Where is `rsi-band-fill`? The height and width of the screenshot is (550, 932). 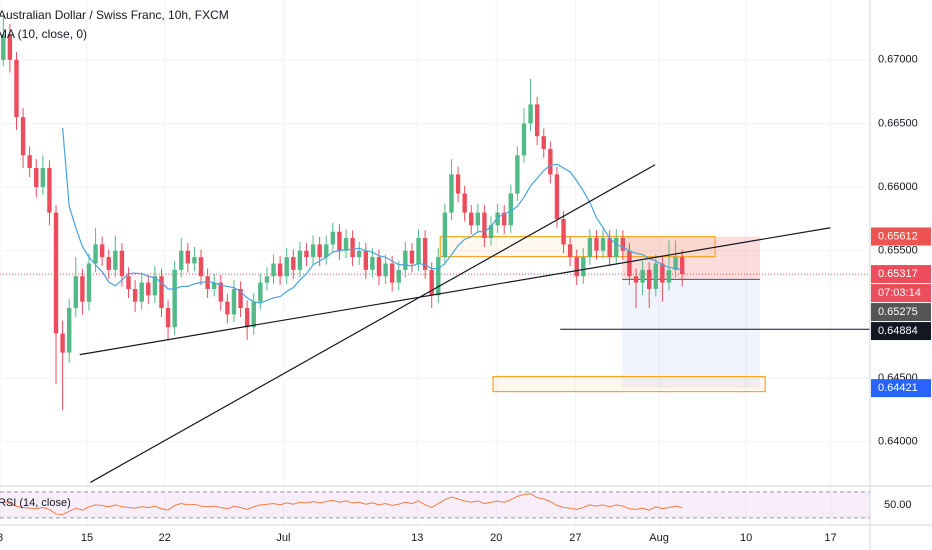
rsi-band-fill is located at coordinates (435, 504).